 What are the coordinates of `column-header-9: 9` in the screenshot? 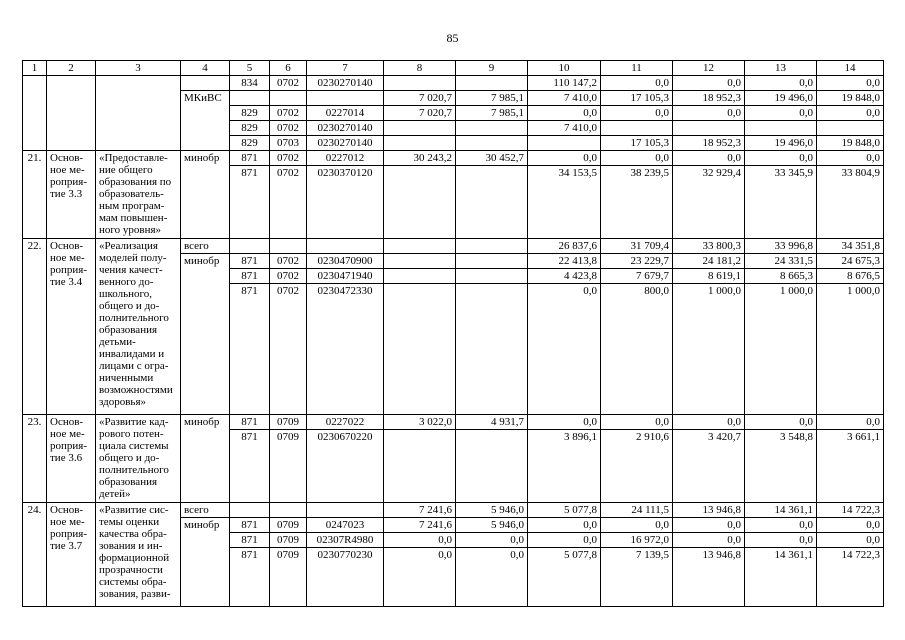 It's located at (491, 68).